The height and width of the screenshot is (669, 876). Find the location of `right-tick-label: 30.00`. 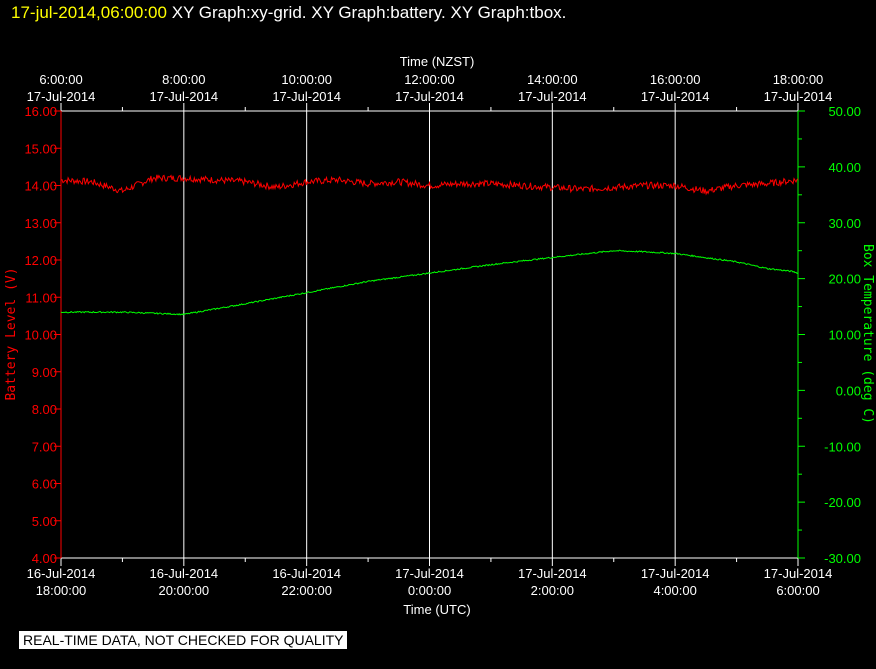

right-tick-label: 30.00 is located at coordinates (844, 223).